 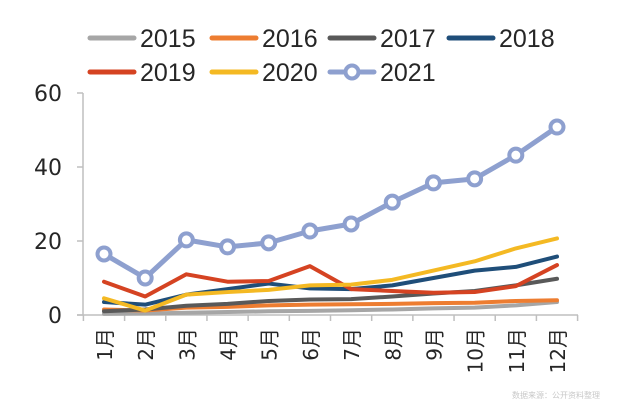 I want to click on legend-marker, so click(x=352, y=72).